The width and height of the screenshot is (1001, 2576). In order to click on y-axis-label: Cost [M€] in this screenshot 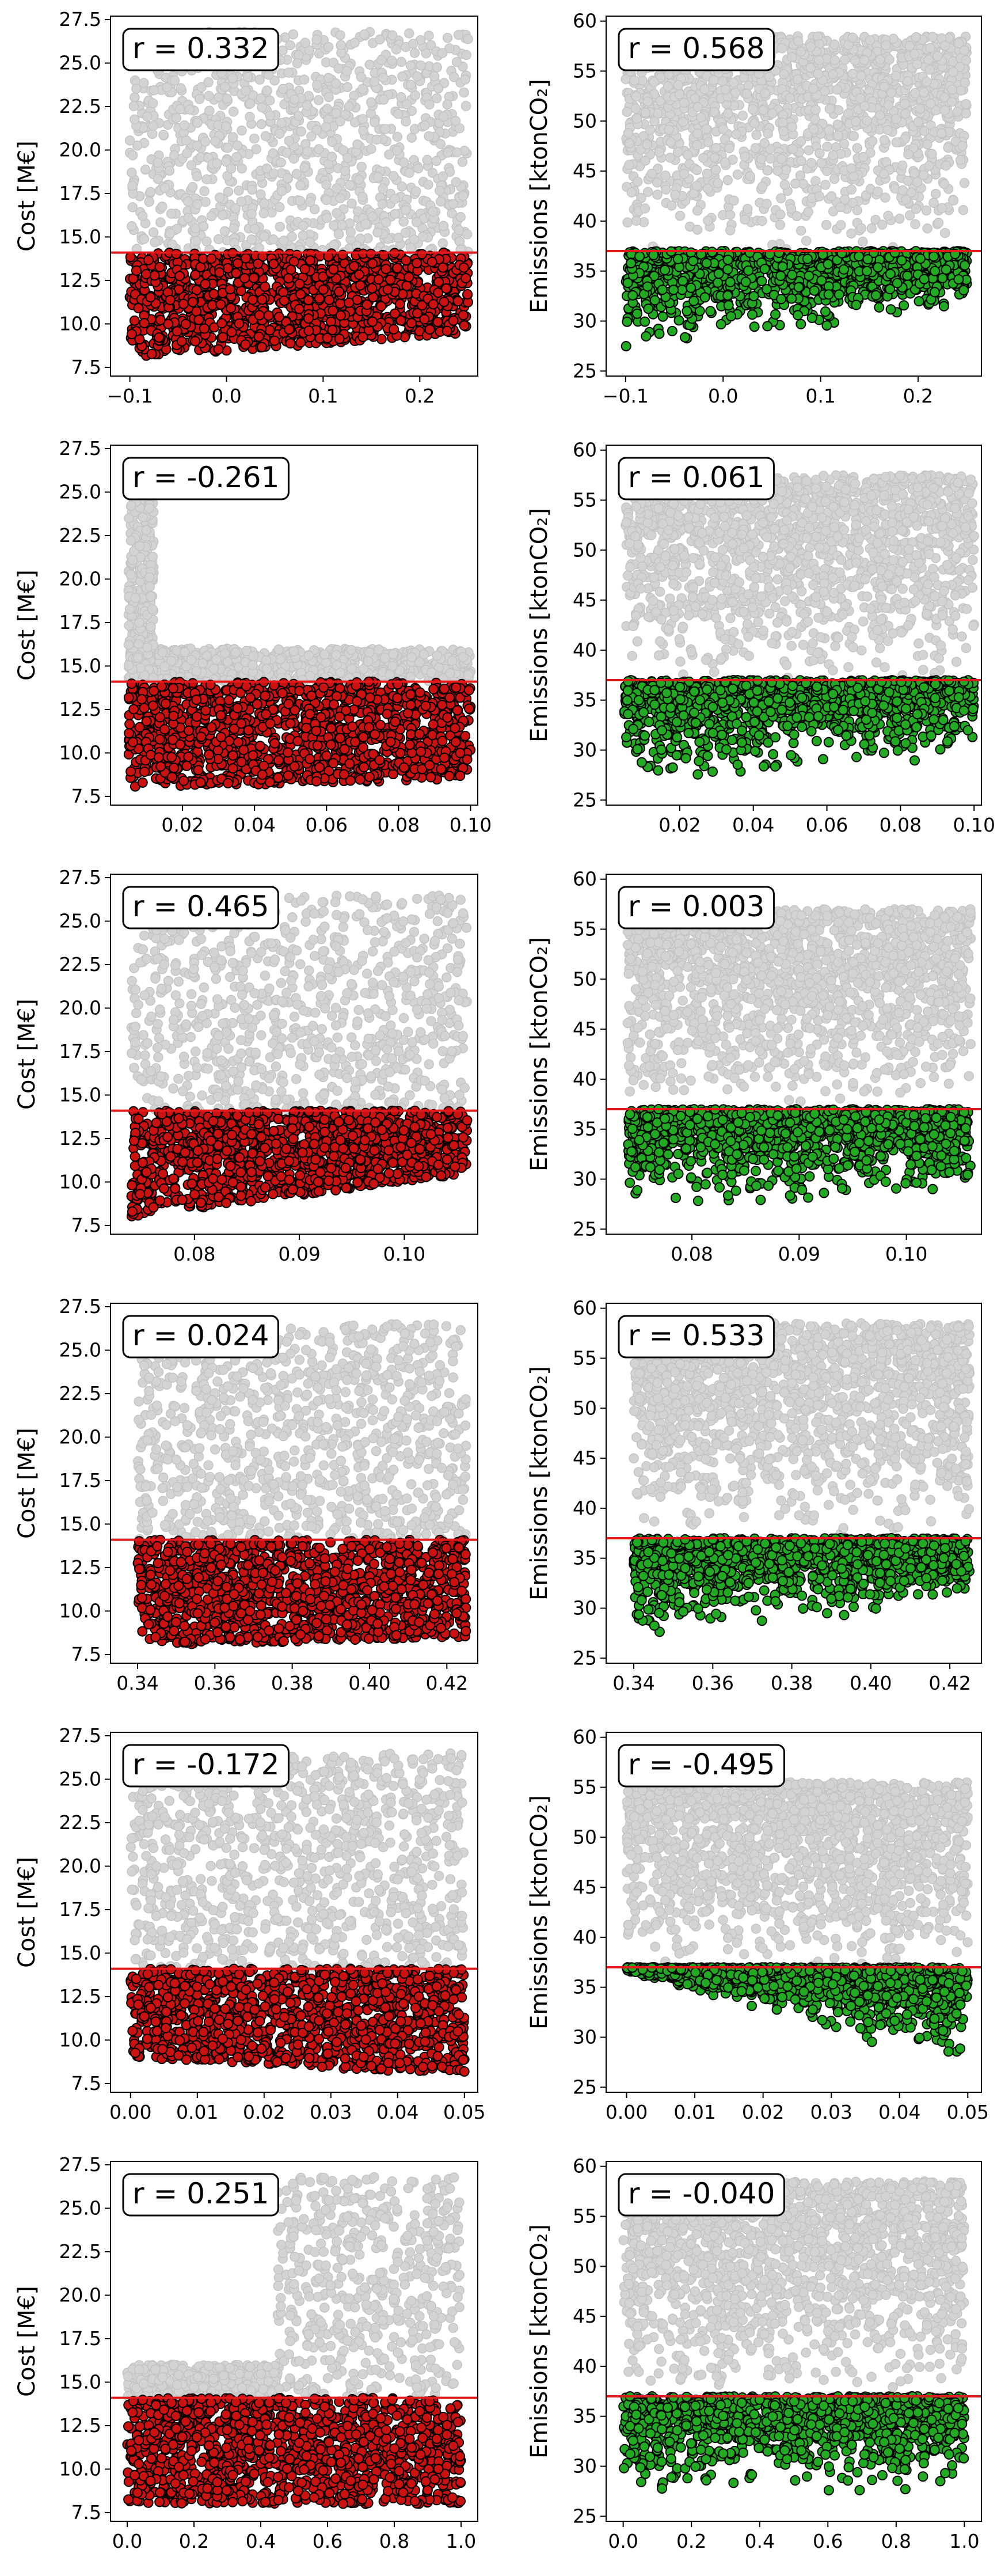, I will do `click(27, 197)`.